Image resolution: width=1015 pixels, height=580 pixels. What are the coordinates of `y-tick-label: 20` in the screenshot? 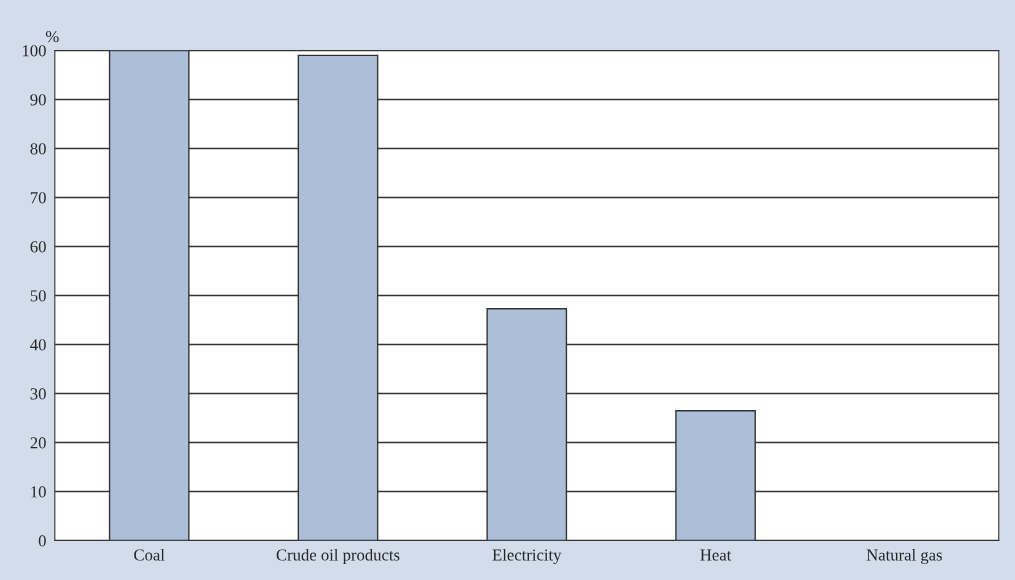 It's located at (38, 443).